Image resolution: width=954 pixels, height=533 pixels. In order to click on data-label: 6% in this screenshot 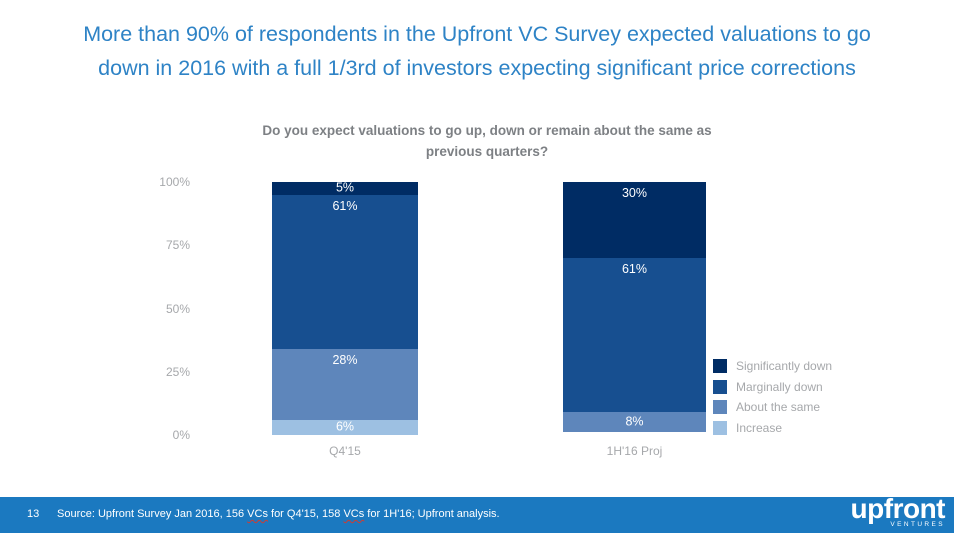, I will do `click(345, 427)`.